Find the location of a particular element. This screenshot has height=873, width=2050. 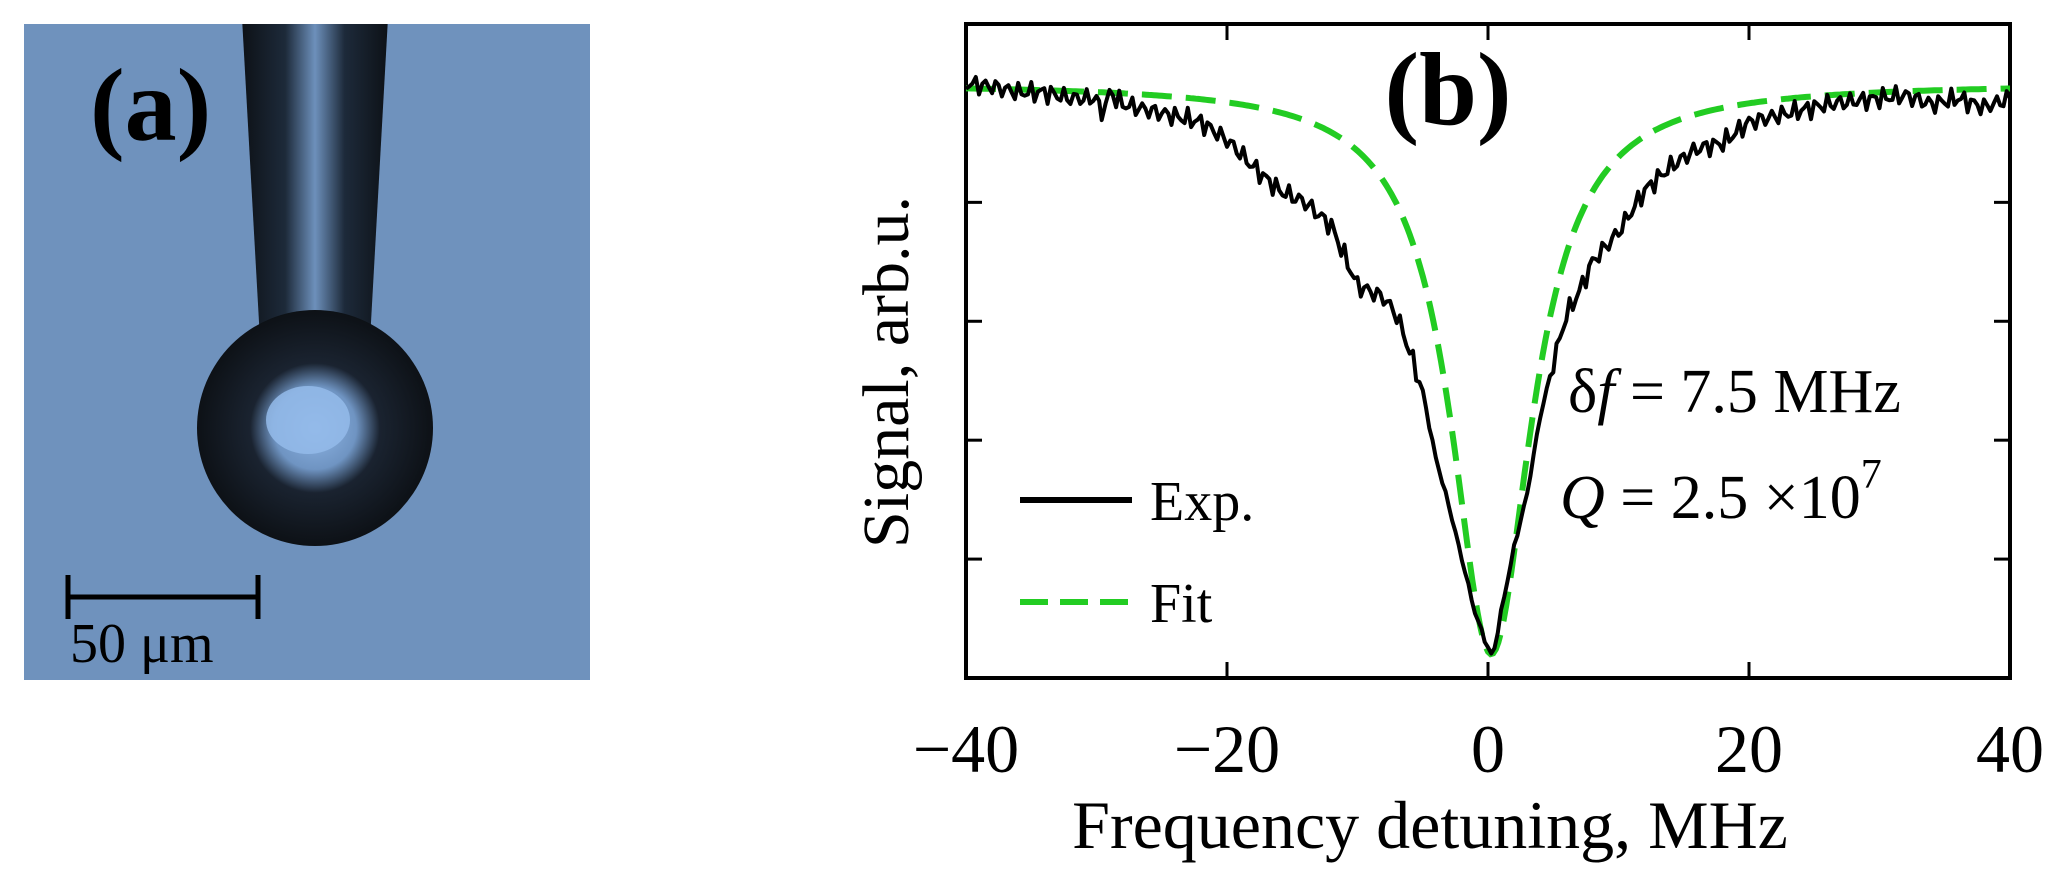

panel-a-label: (a) is located at coordinates (150, 105).